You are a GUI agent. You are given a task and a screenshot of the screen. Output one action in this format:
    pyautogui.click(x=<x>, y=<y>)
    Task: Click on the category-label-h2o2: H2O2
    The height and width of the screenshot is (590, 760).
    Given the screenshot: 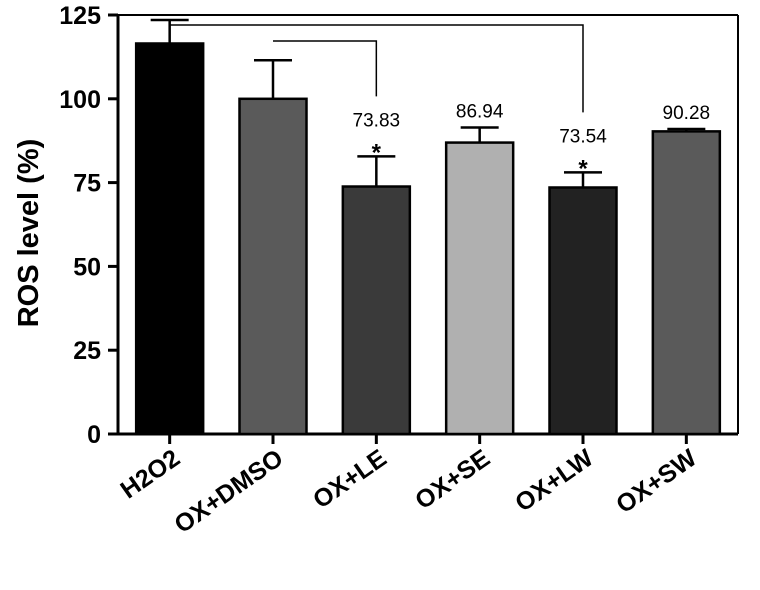 What is the action you would take?
    pyautogui.click(x=151, y=474)
    